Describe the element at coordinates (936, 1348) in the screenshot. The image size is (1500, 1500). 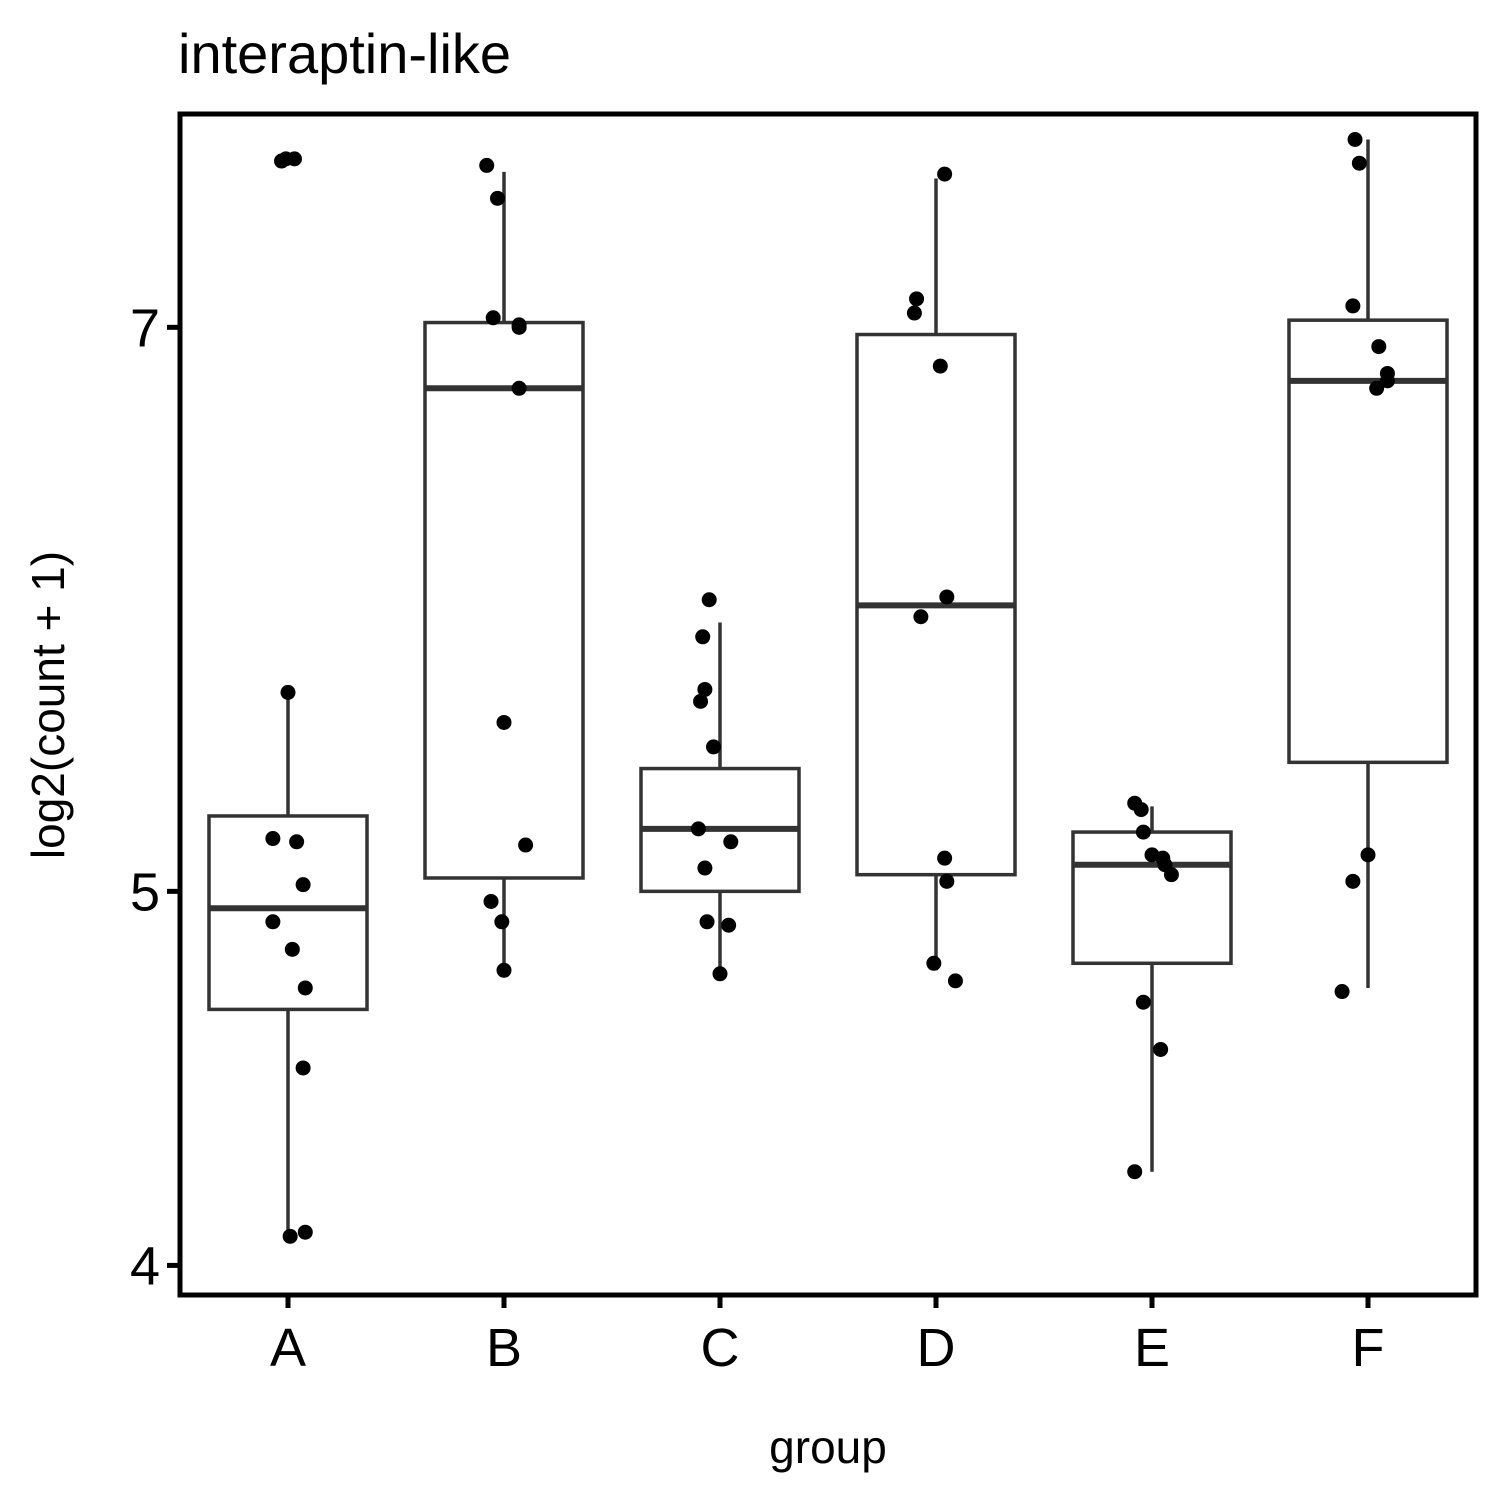
I see `x-tick-label: D` at that location.